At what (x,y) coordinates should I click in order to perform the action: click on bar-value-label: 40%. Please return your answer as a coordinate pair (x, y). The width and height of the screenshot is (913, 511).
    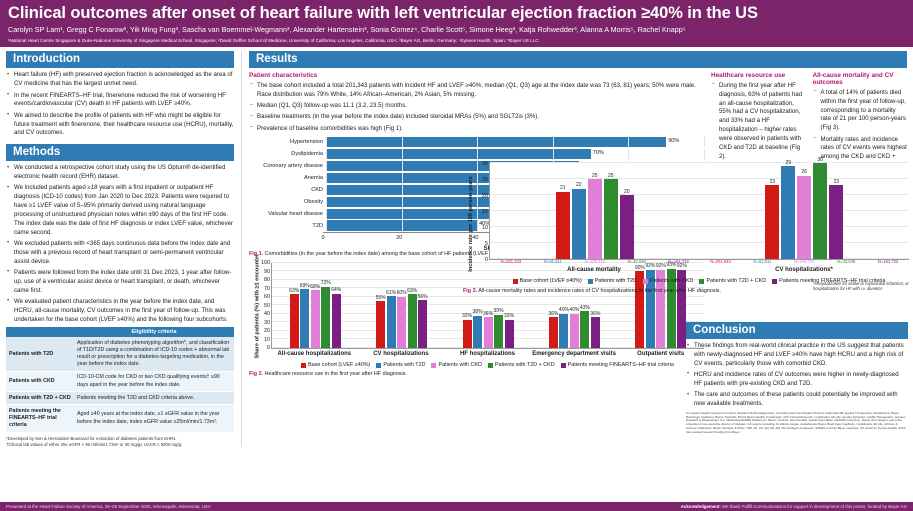
    Looking at the image, I should click on (563, 310).